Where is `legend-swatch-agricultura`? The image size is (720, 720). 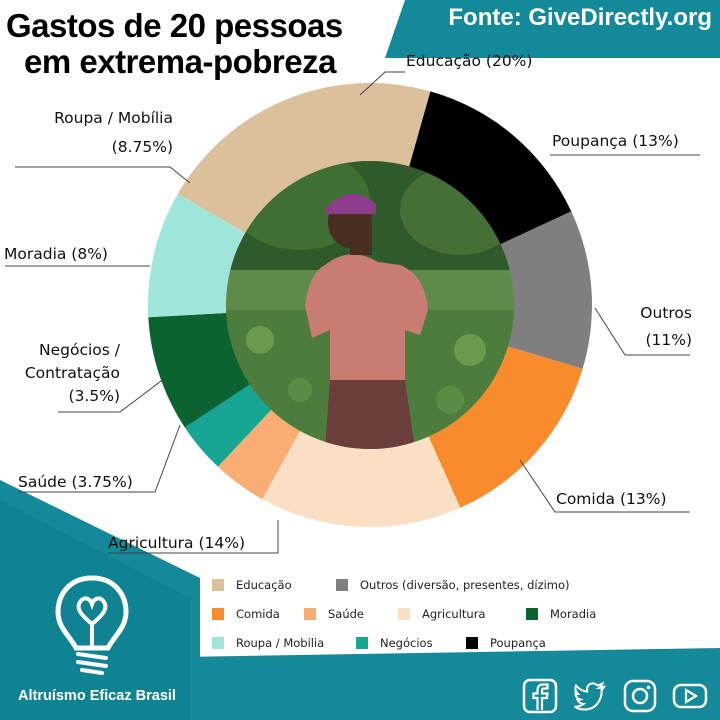 legend-swatch-agricultura is located at coordinates (404, 614).